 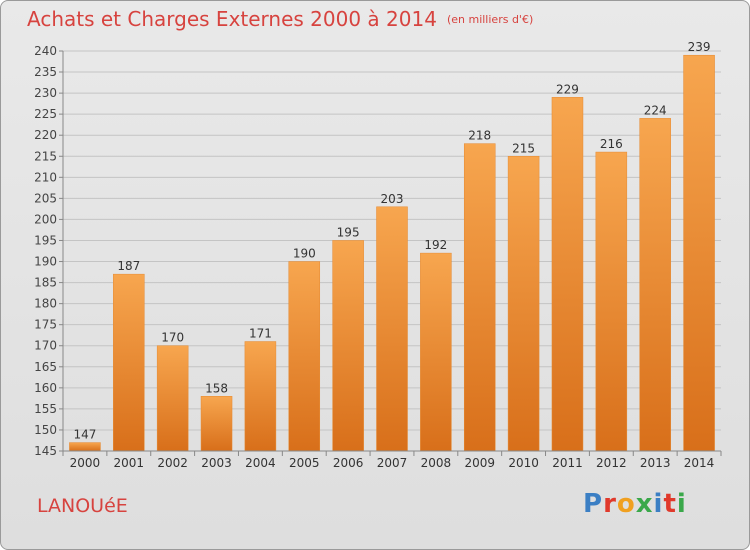 What do you see at coordinates (45, 198) in the screenshot?
I see `y-tick-label: 205` at bounding box center [45, 198].